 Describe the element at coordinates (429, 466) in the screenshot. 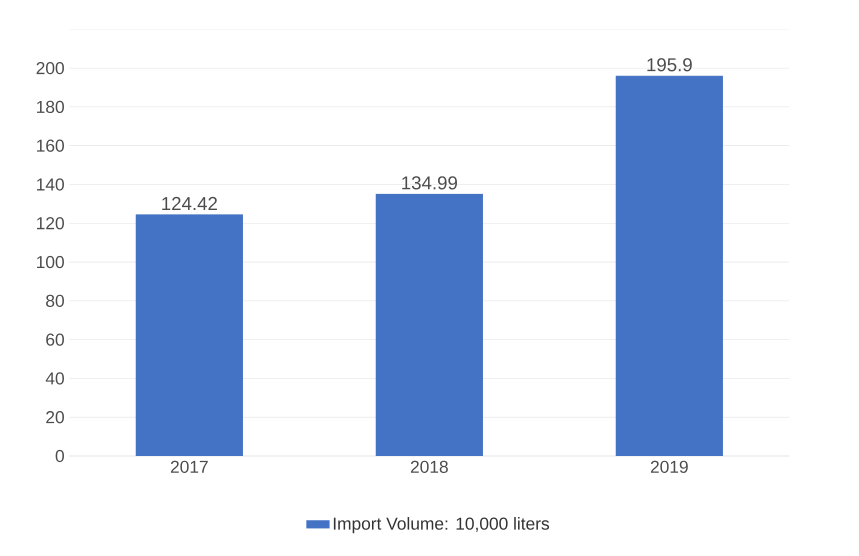

I see `x-tick-label: 2018` at that location.